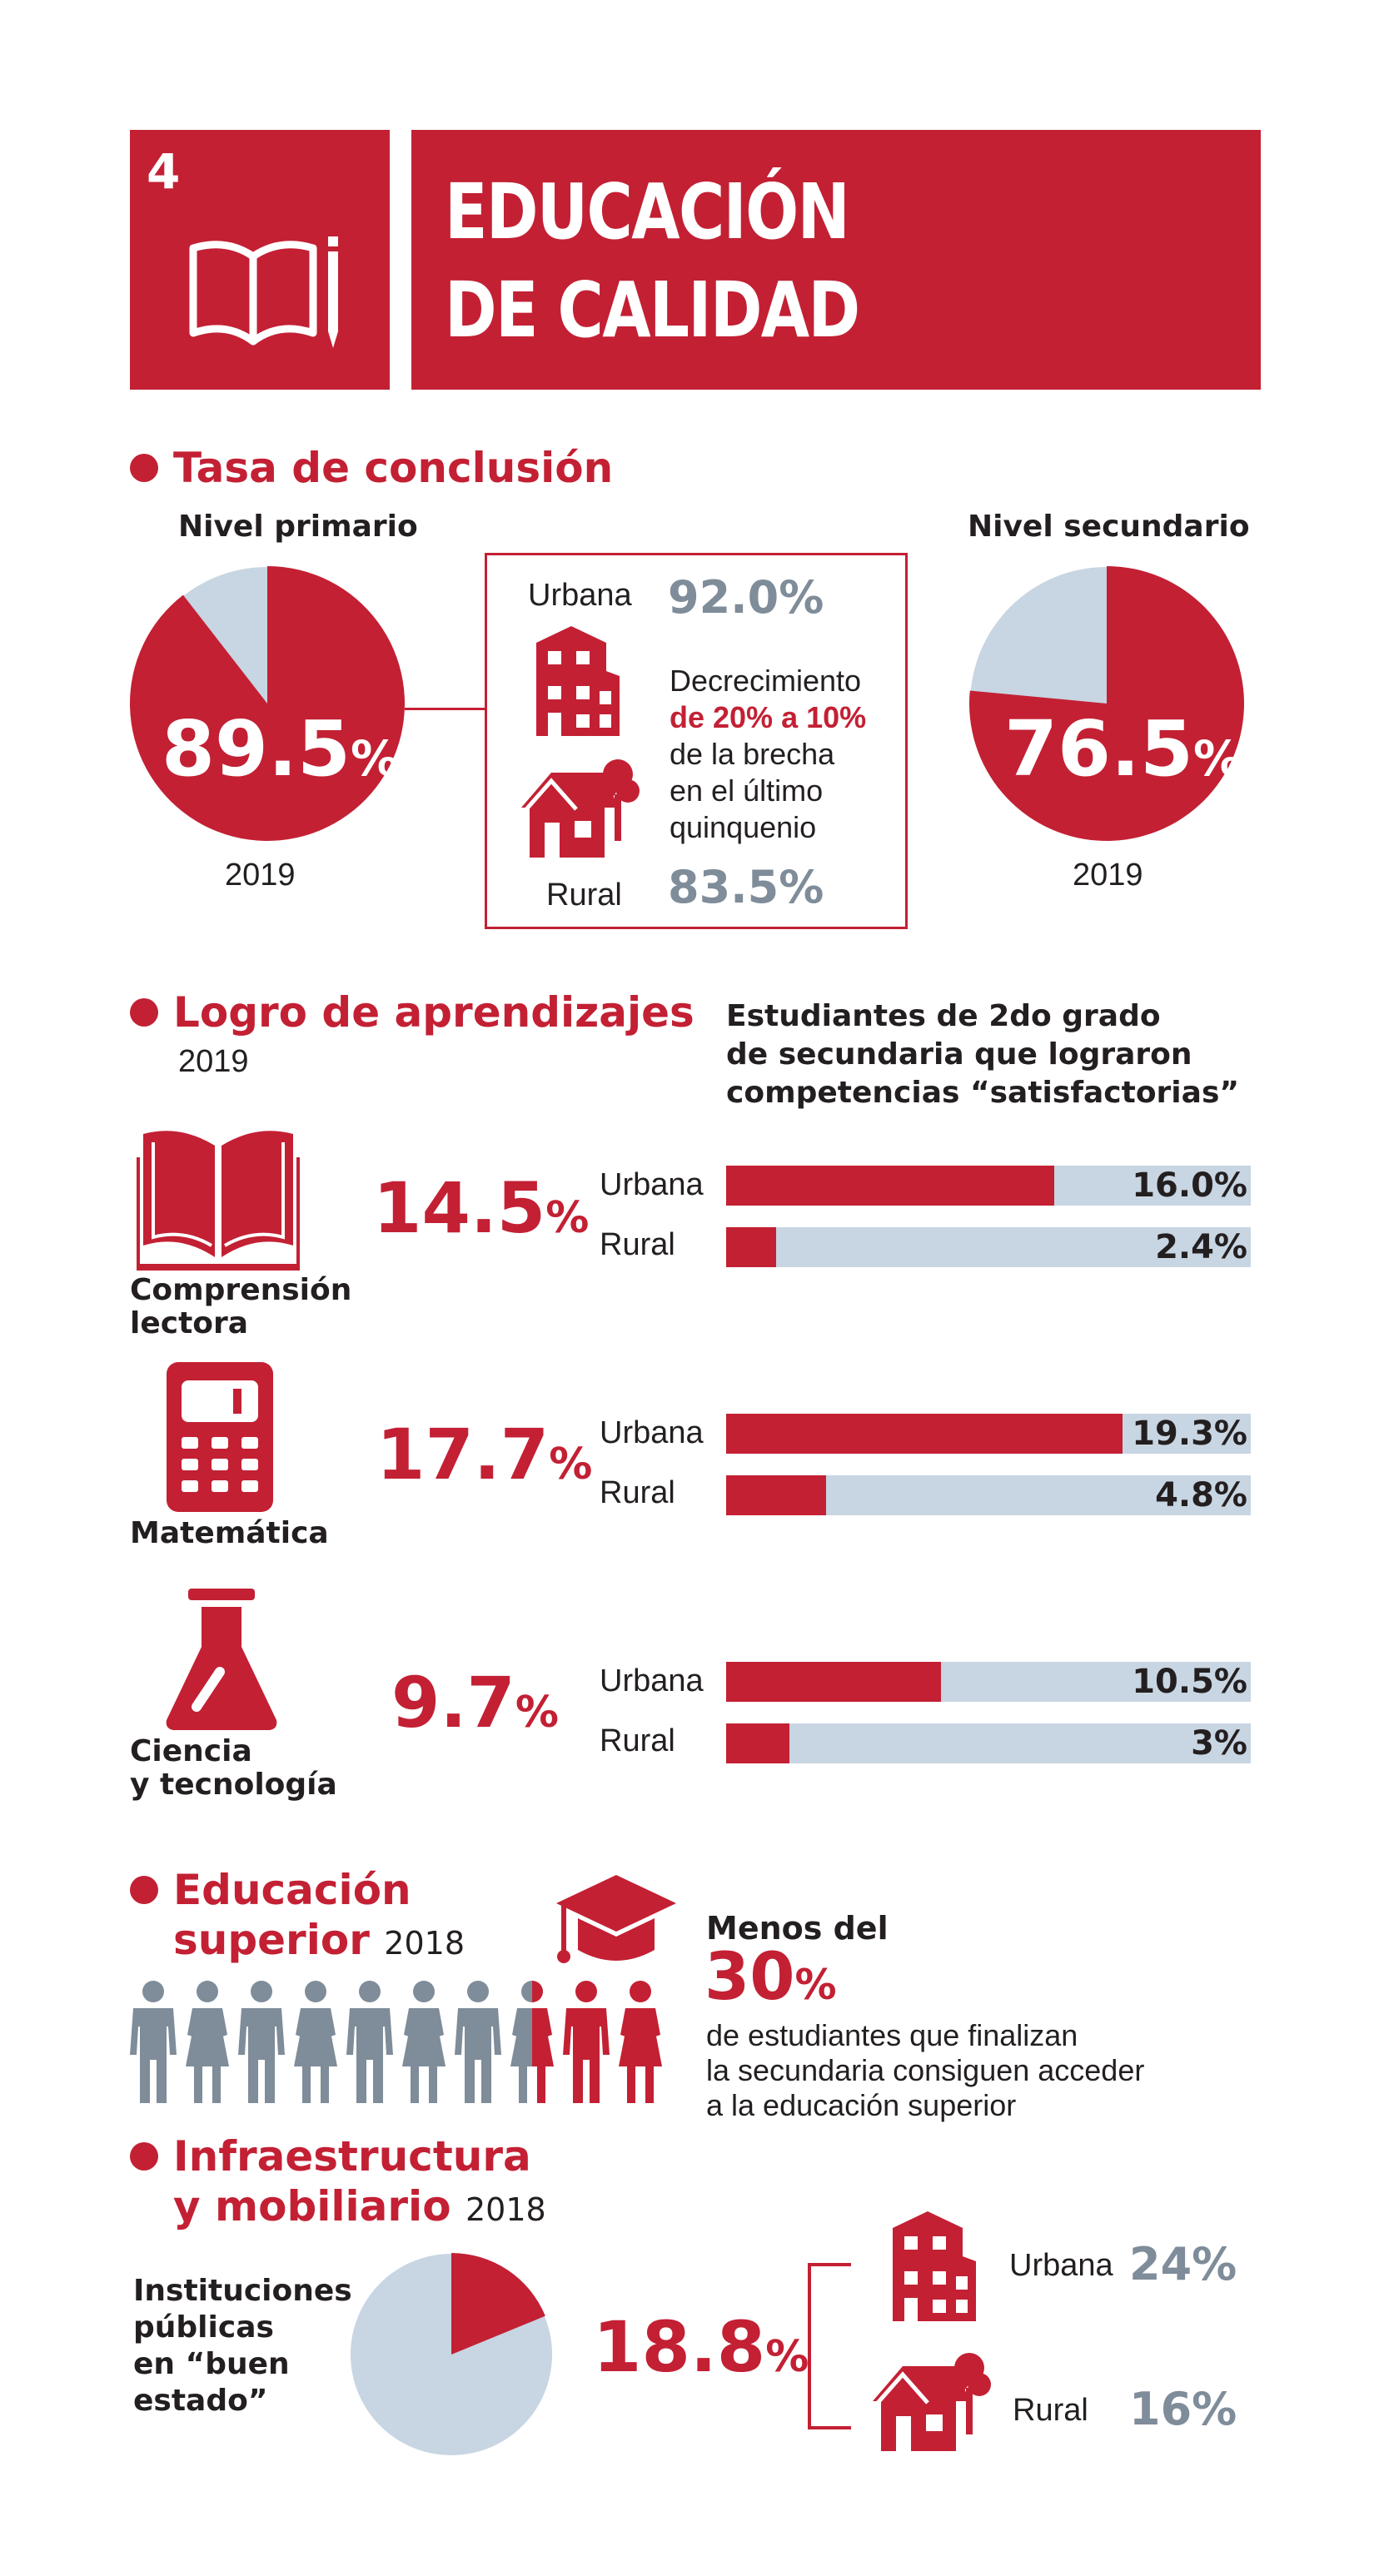 The image size is (1374, 2576). I want to click on subject-value: 17.7%, so click(484, 1454).